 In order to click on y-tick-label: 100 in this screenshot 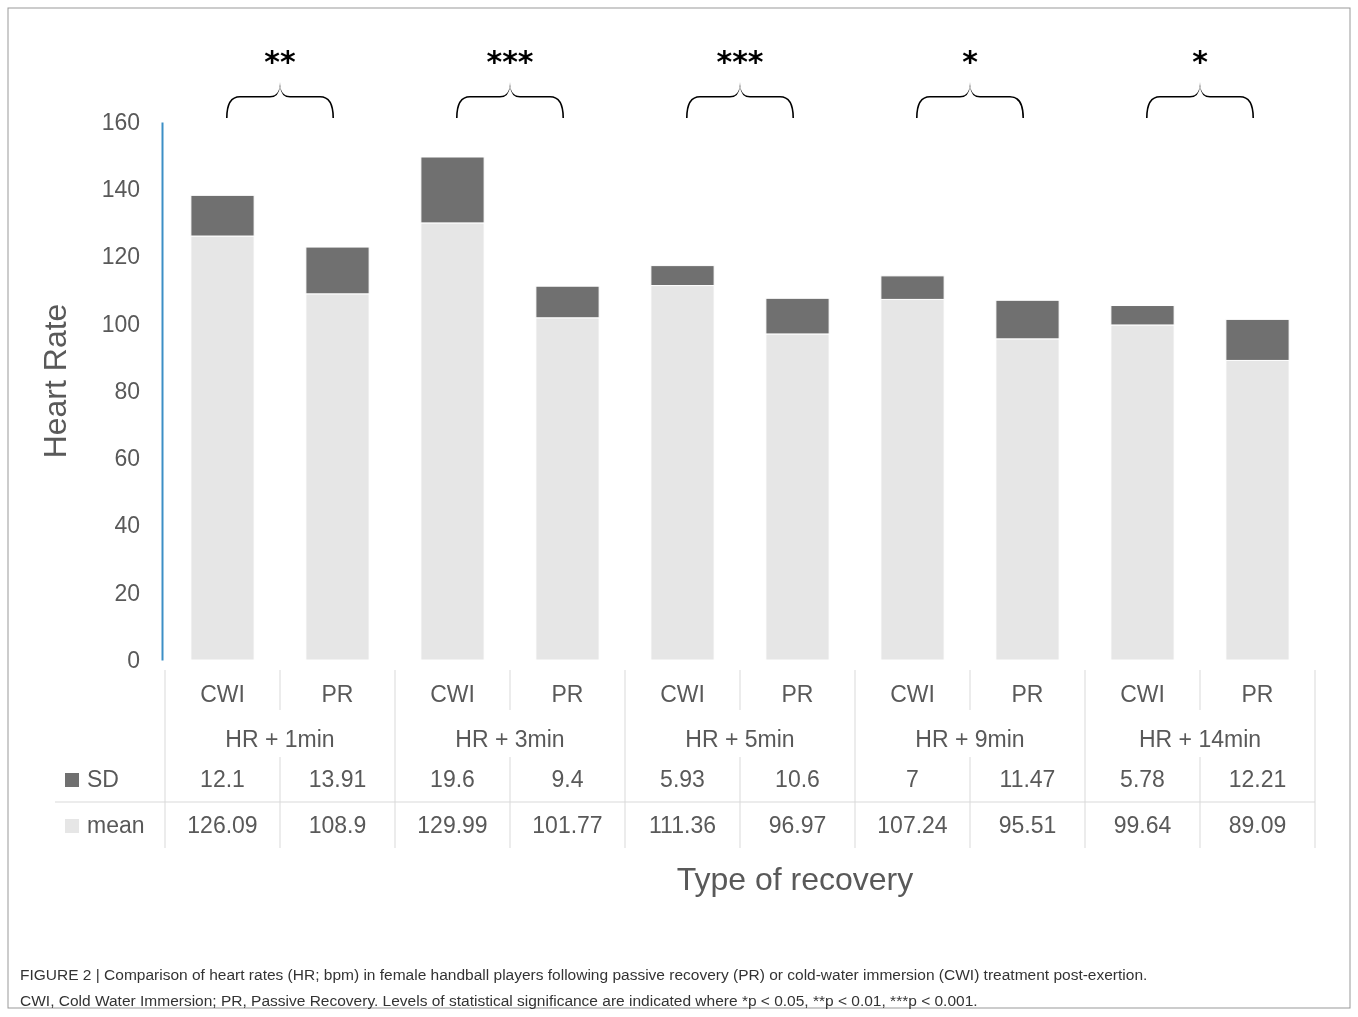, I will do `click(120, 323)`.